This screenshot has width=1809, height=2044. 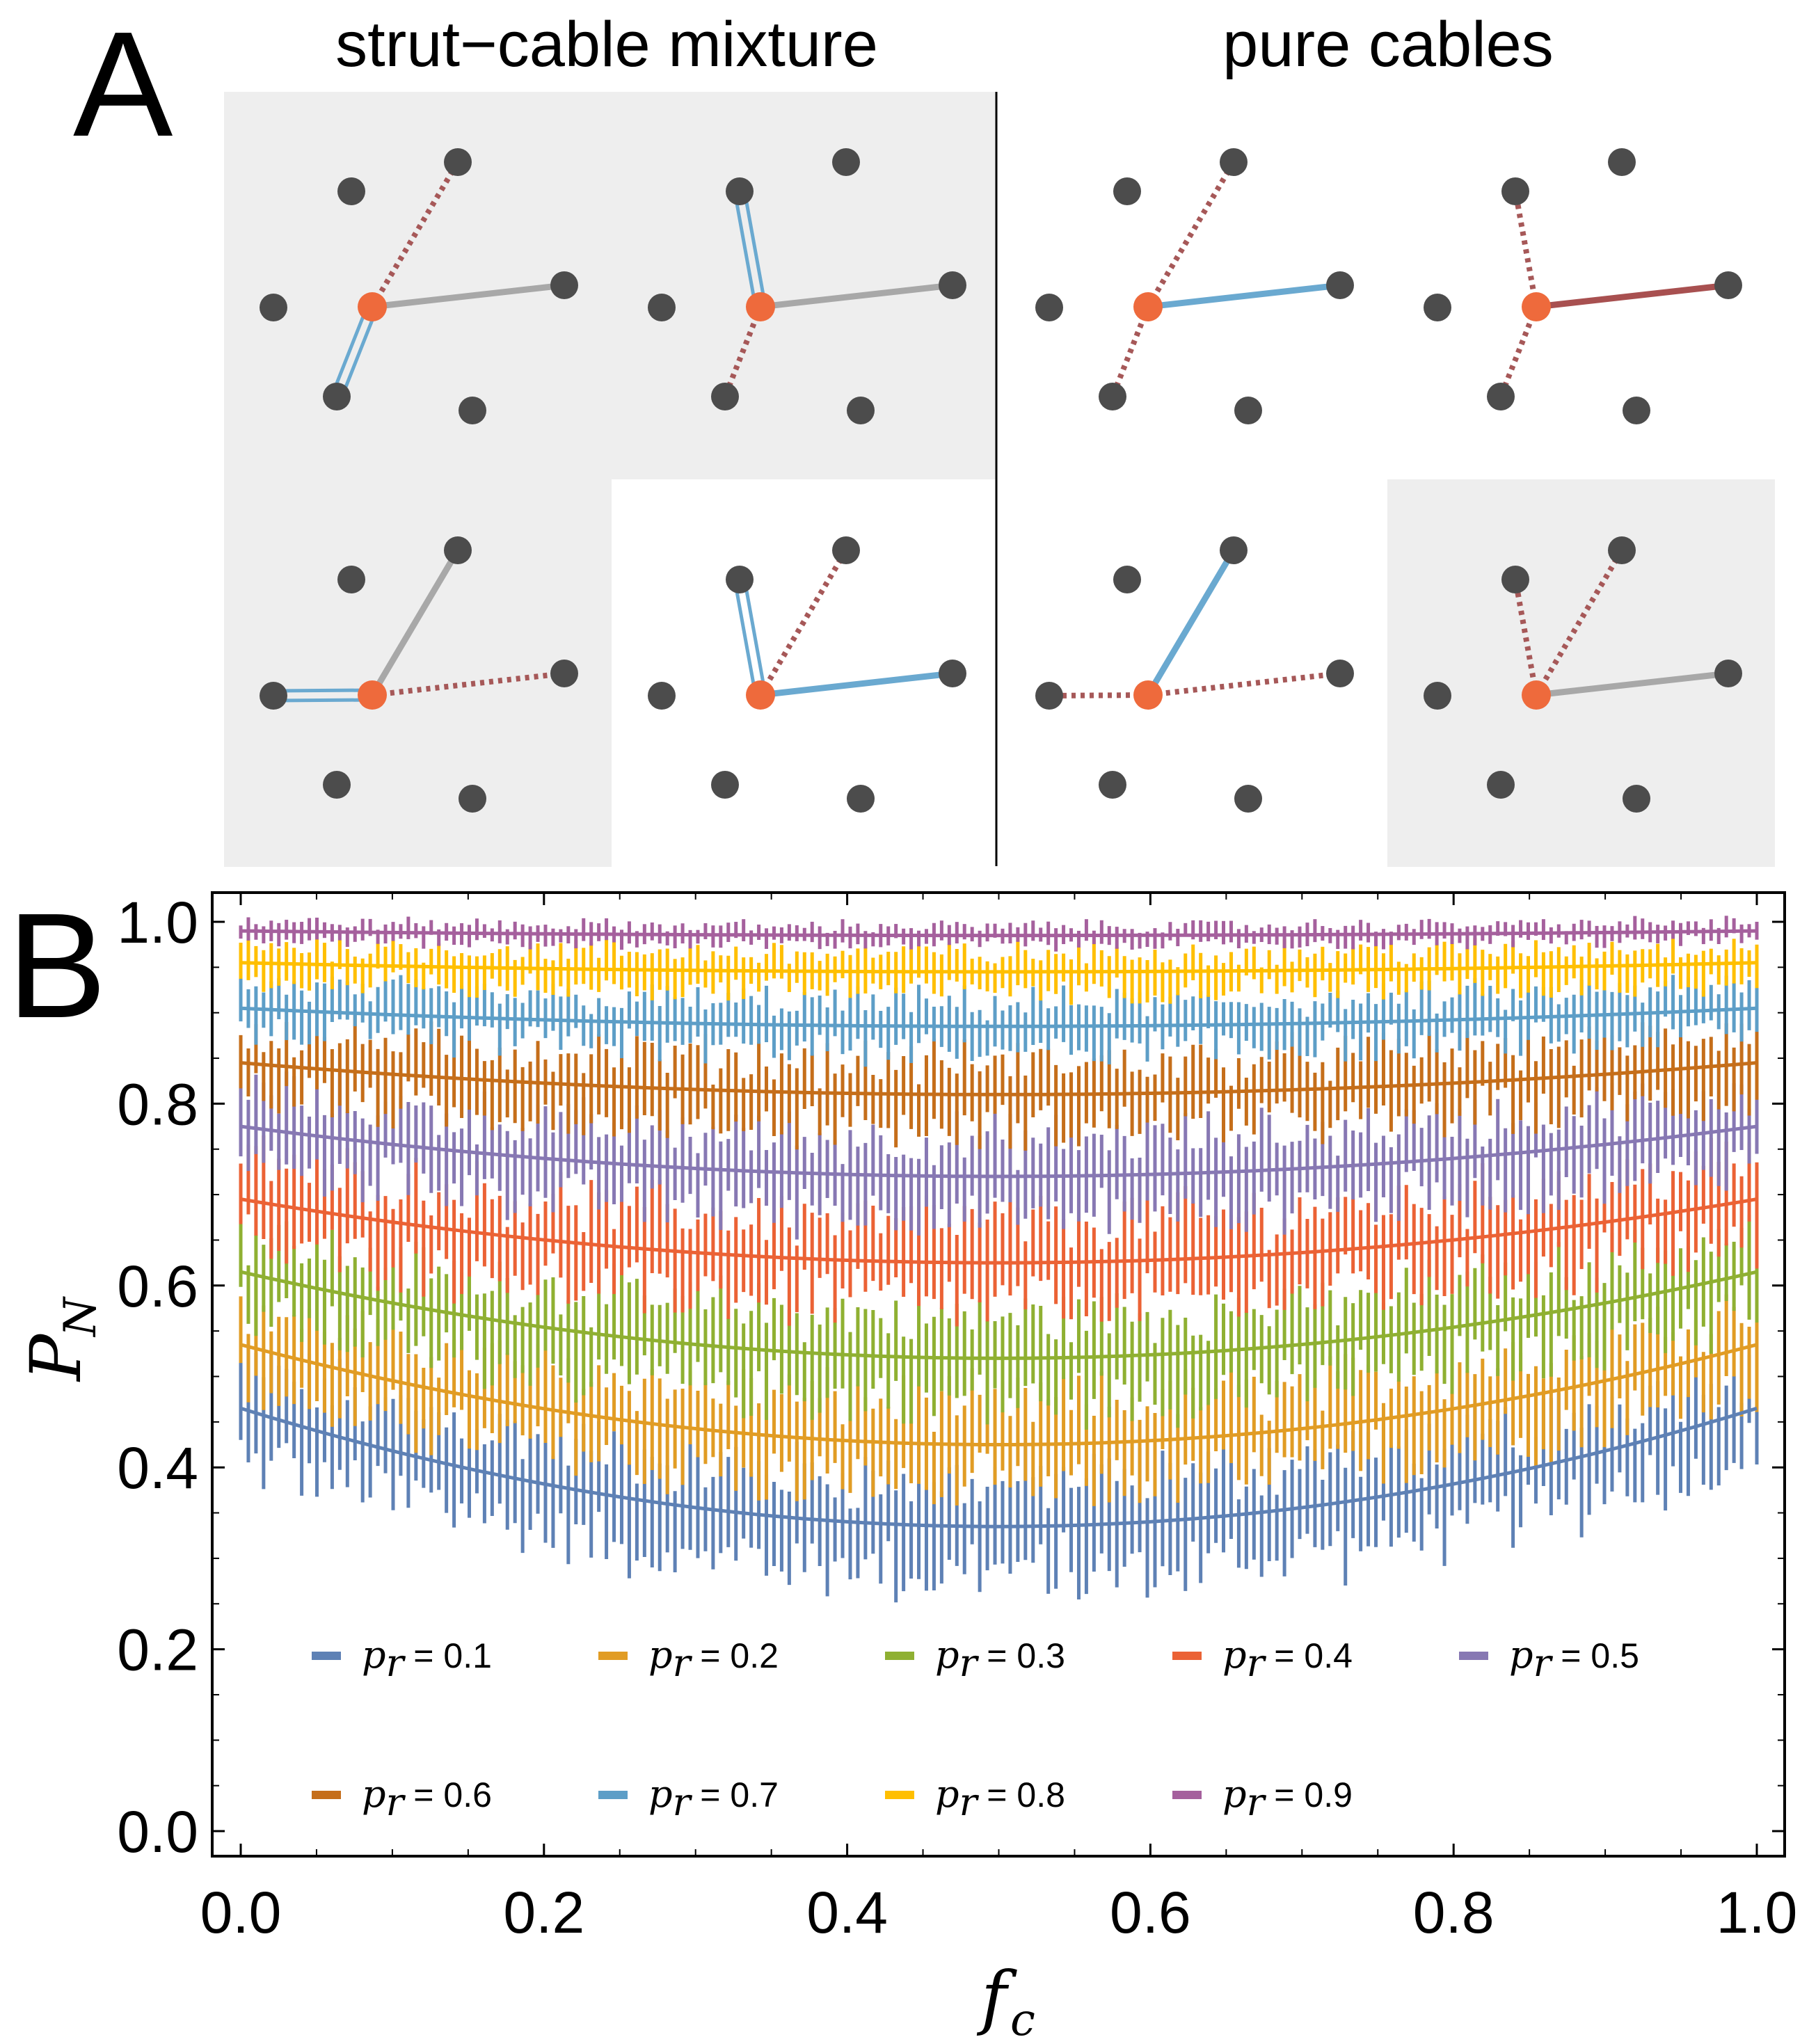 What do you see at coordinates (713, 1659) in the screenshot?
I see `legend-label: pr = 0.2` at bounding box center [713, 1659].